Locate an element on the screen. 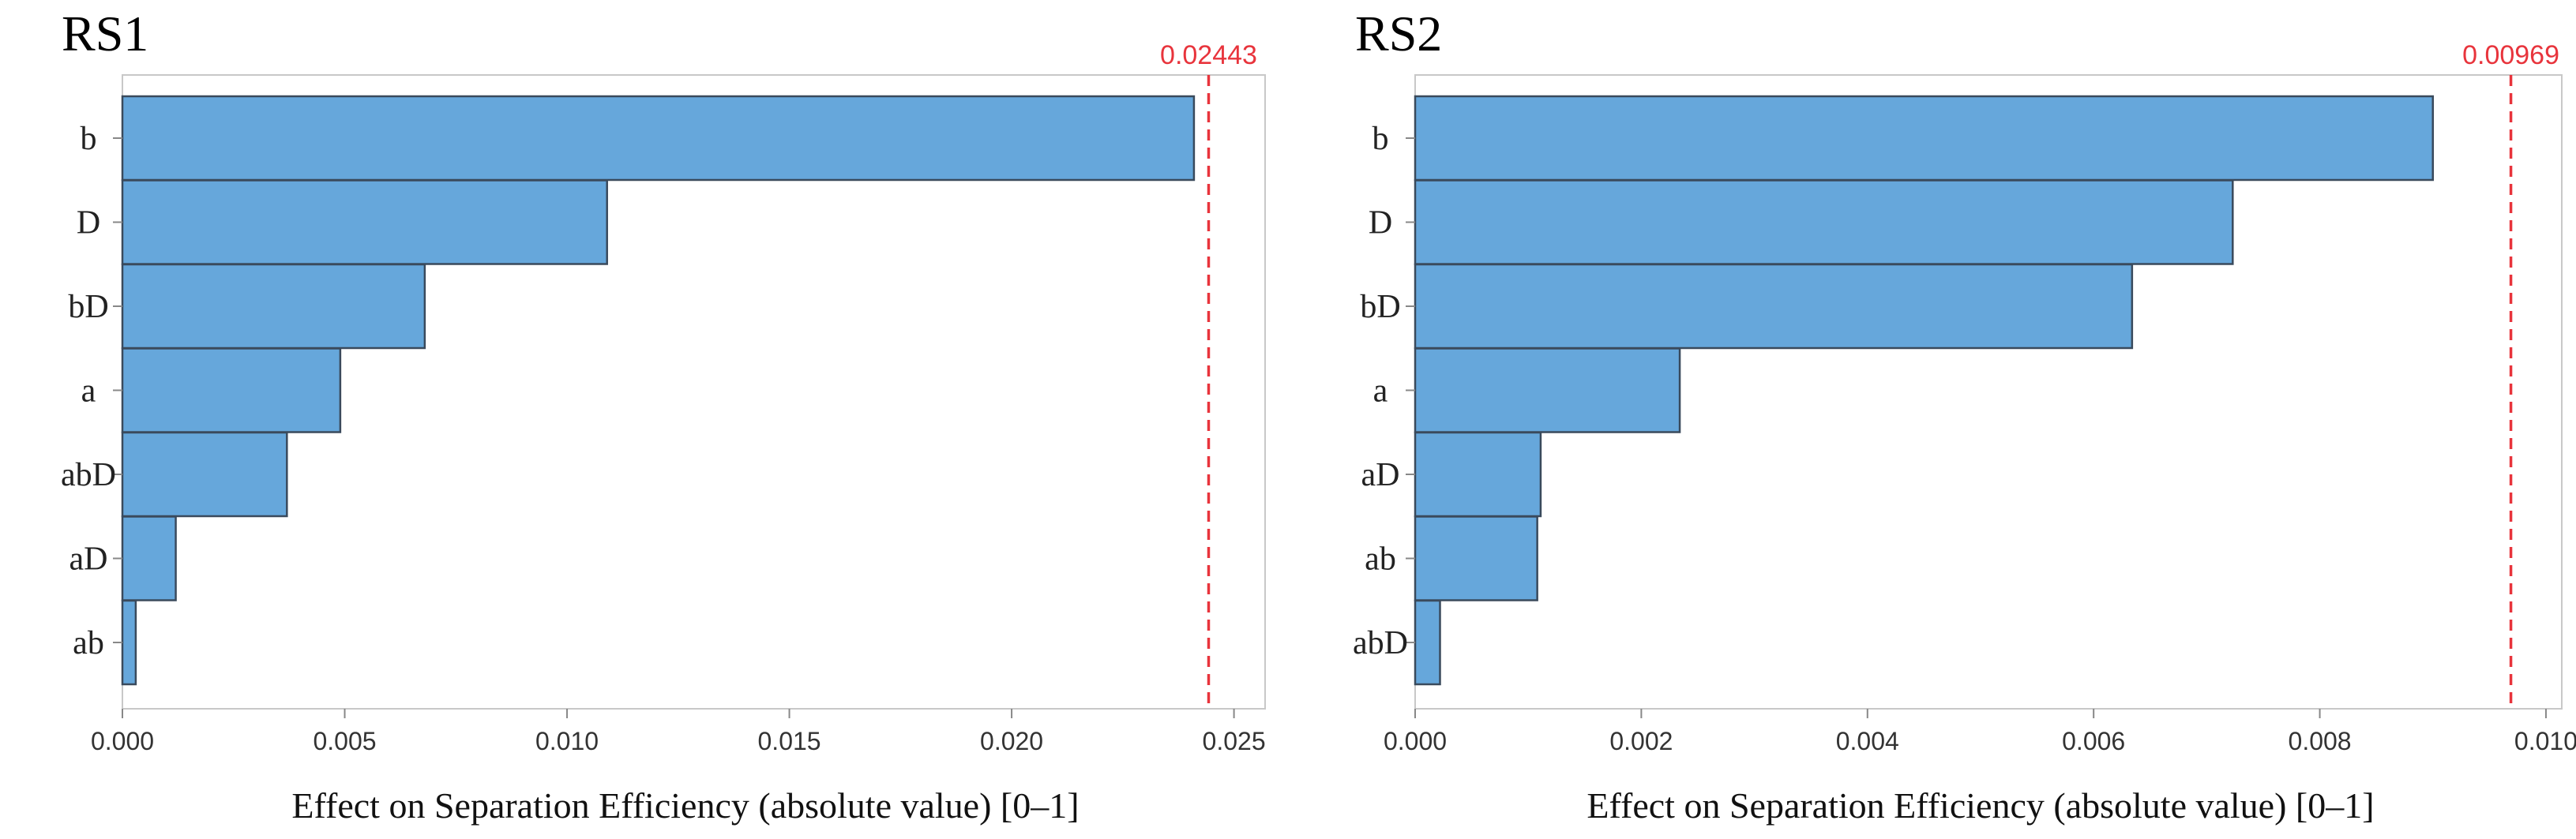 This screenshot has height=839, width=2576. x-tick-label-rs1: 0.015 is located at coordinates (789, 741).